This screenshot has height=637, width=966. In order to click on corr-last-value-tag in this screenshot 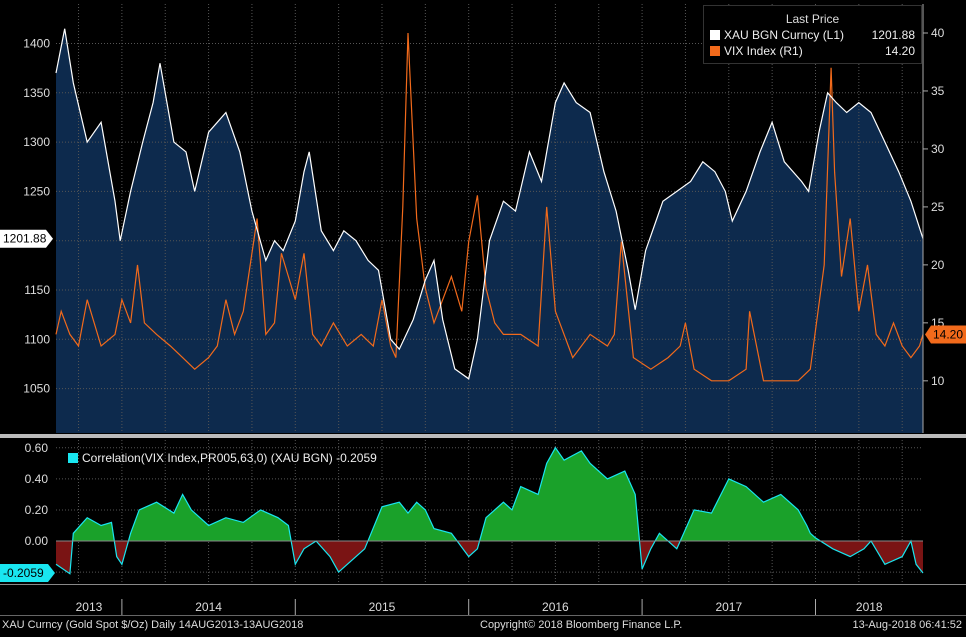, I will do `click(27, 573)`.